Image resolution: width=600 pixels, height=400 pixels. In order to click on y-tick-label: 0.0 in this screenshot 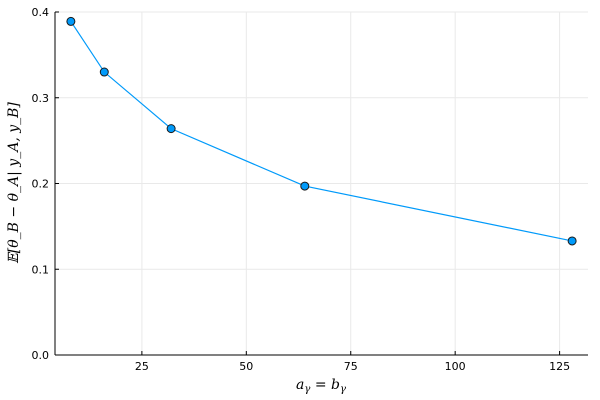, I will do `click(41, 355)`.